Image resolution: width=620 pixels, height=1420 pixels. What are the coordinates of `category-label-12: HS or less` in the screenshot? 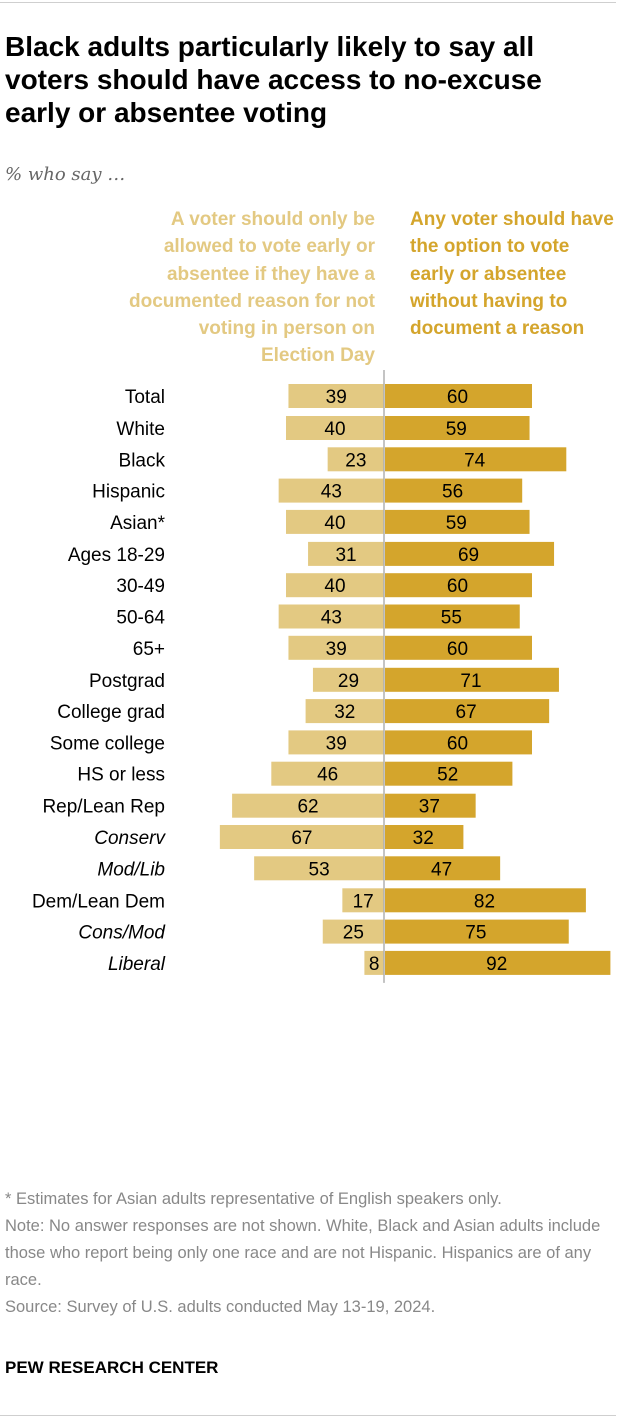 It's located at (121, 775).